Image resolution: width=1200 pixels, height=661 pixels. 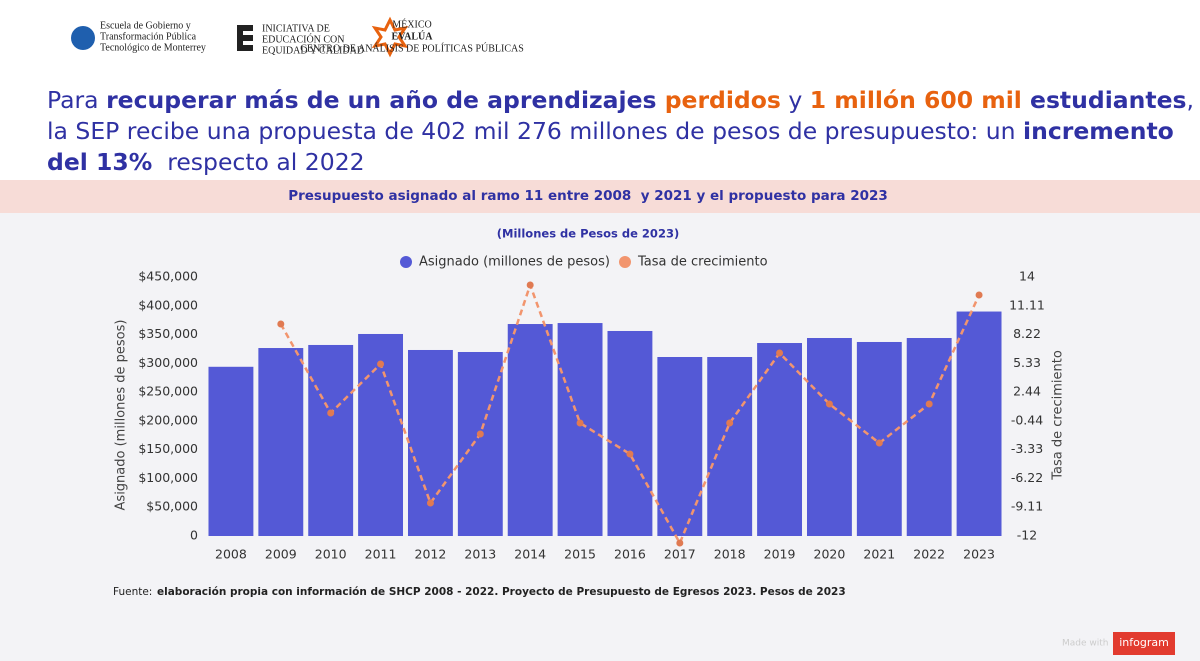 What do you see at coordinates (795, 100) in the screenshot?
I see `headline-segment: y` at bounding box center [795, 100].